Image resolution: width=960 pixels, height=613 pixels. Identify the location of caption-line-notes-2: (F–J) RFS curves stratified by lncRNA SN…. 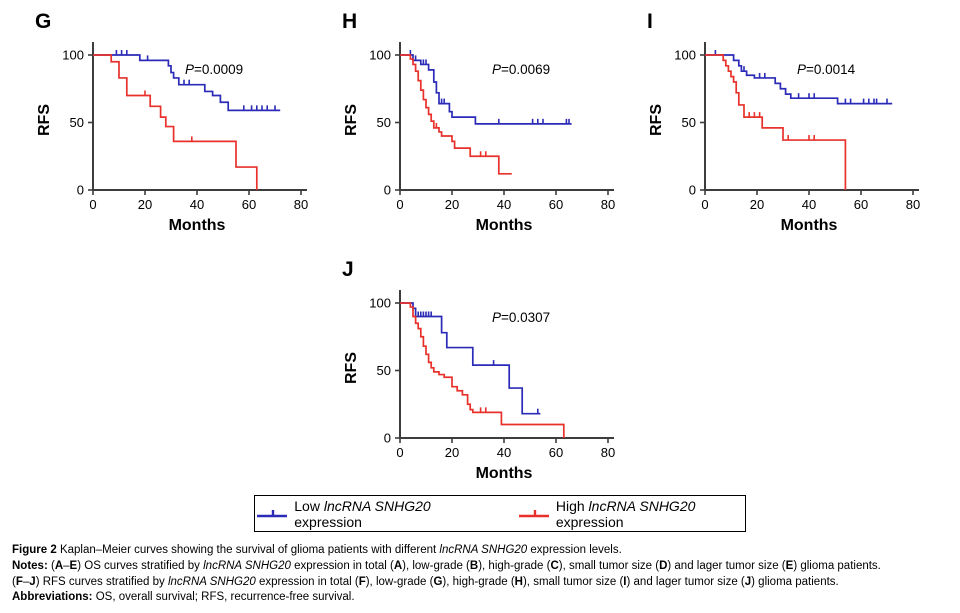
(425, 581).